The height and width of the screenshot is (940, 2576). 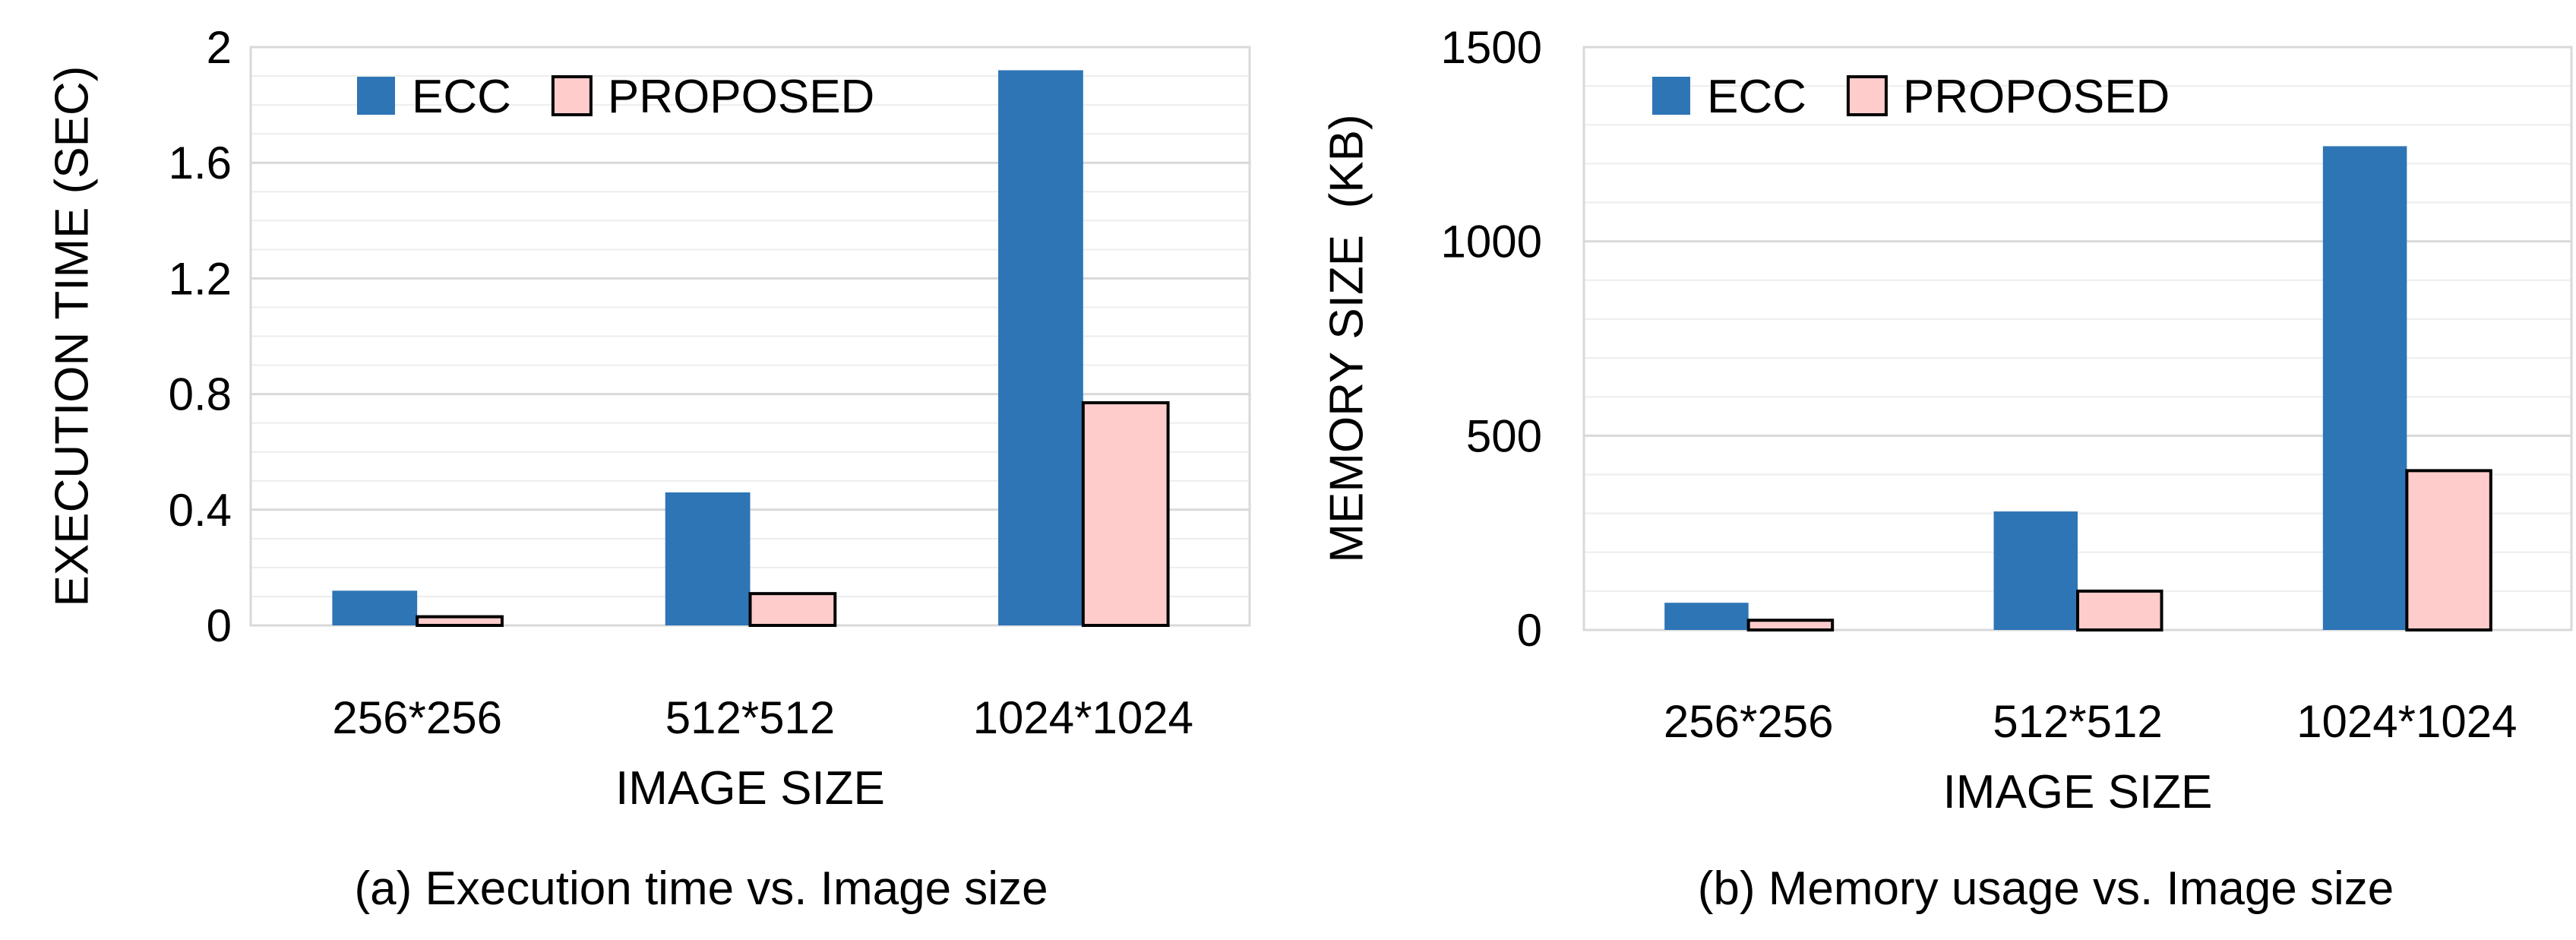 I want to click on x-ticks-b: 256*256 512*512 1024*1024, so click(x=2091, y=722).